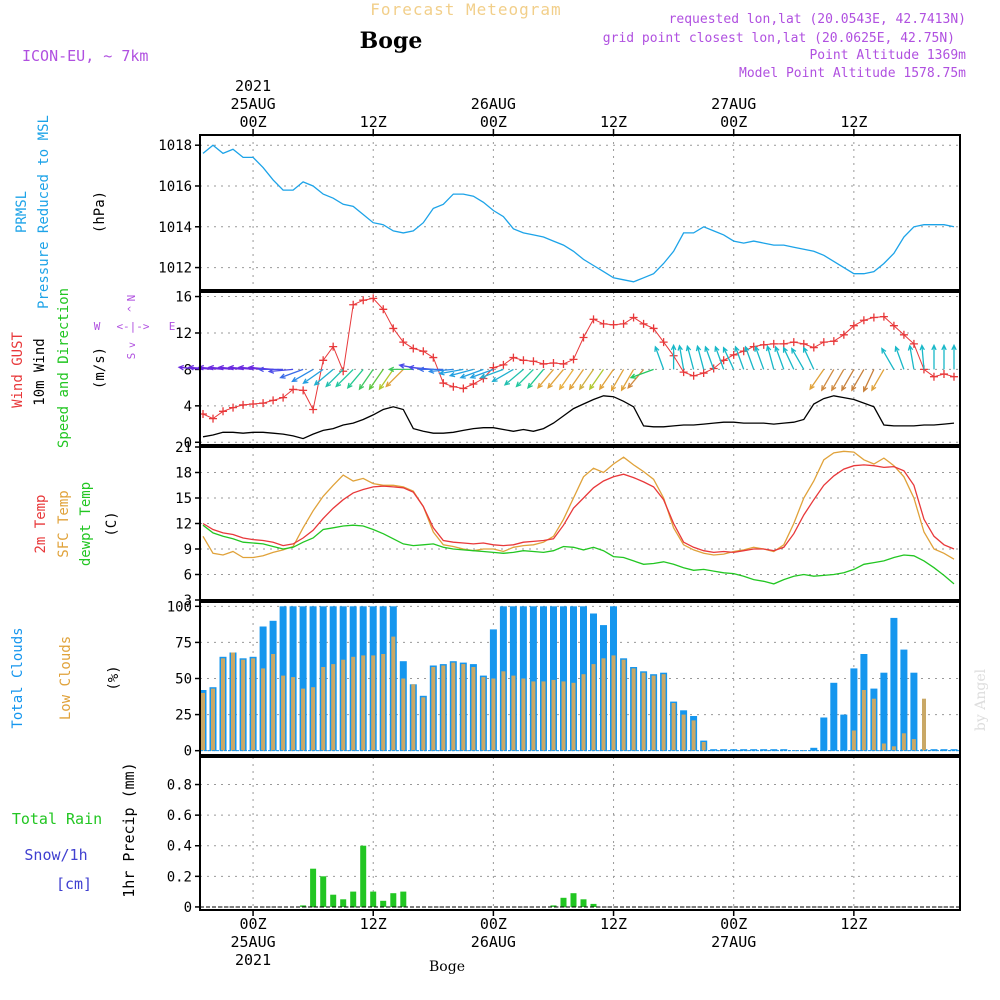 Image resolution: width=1000 pixels, height=1000 pixels. Describe the element at coordinates (100, 212) in the screenshot. I see `pressure-unit: (hPa)` at that location.